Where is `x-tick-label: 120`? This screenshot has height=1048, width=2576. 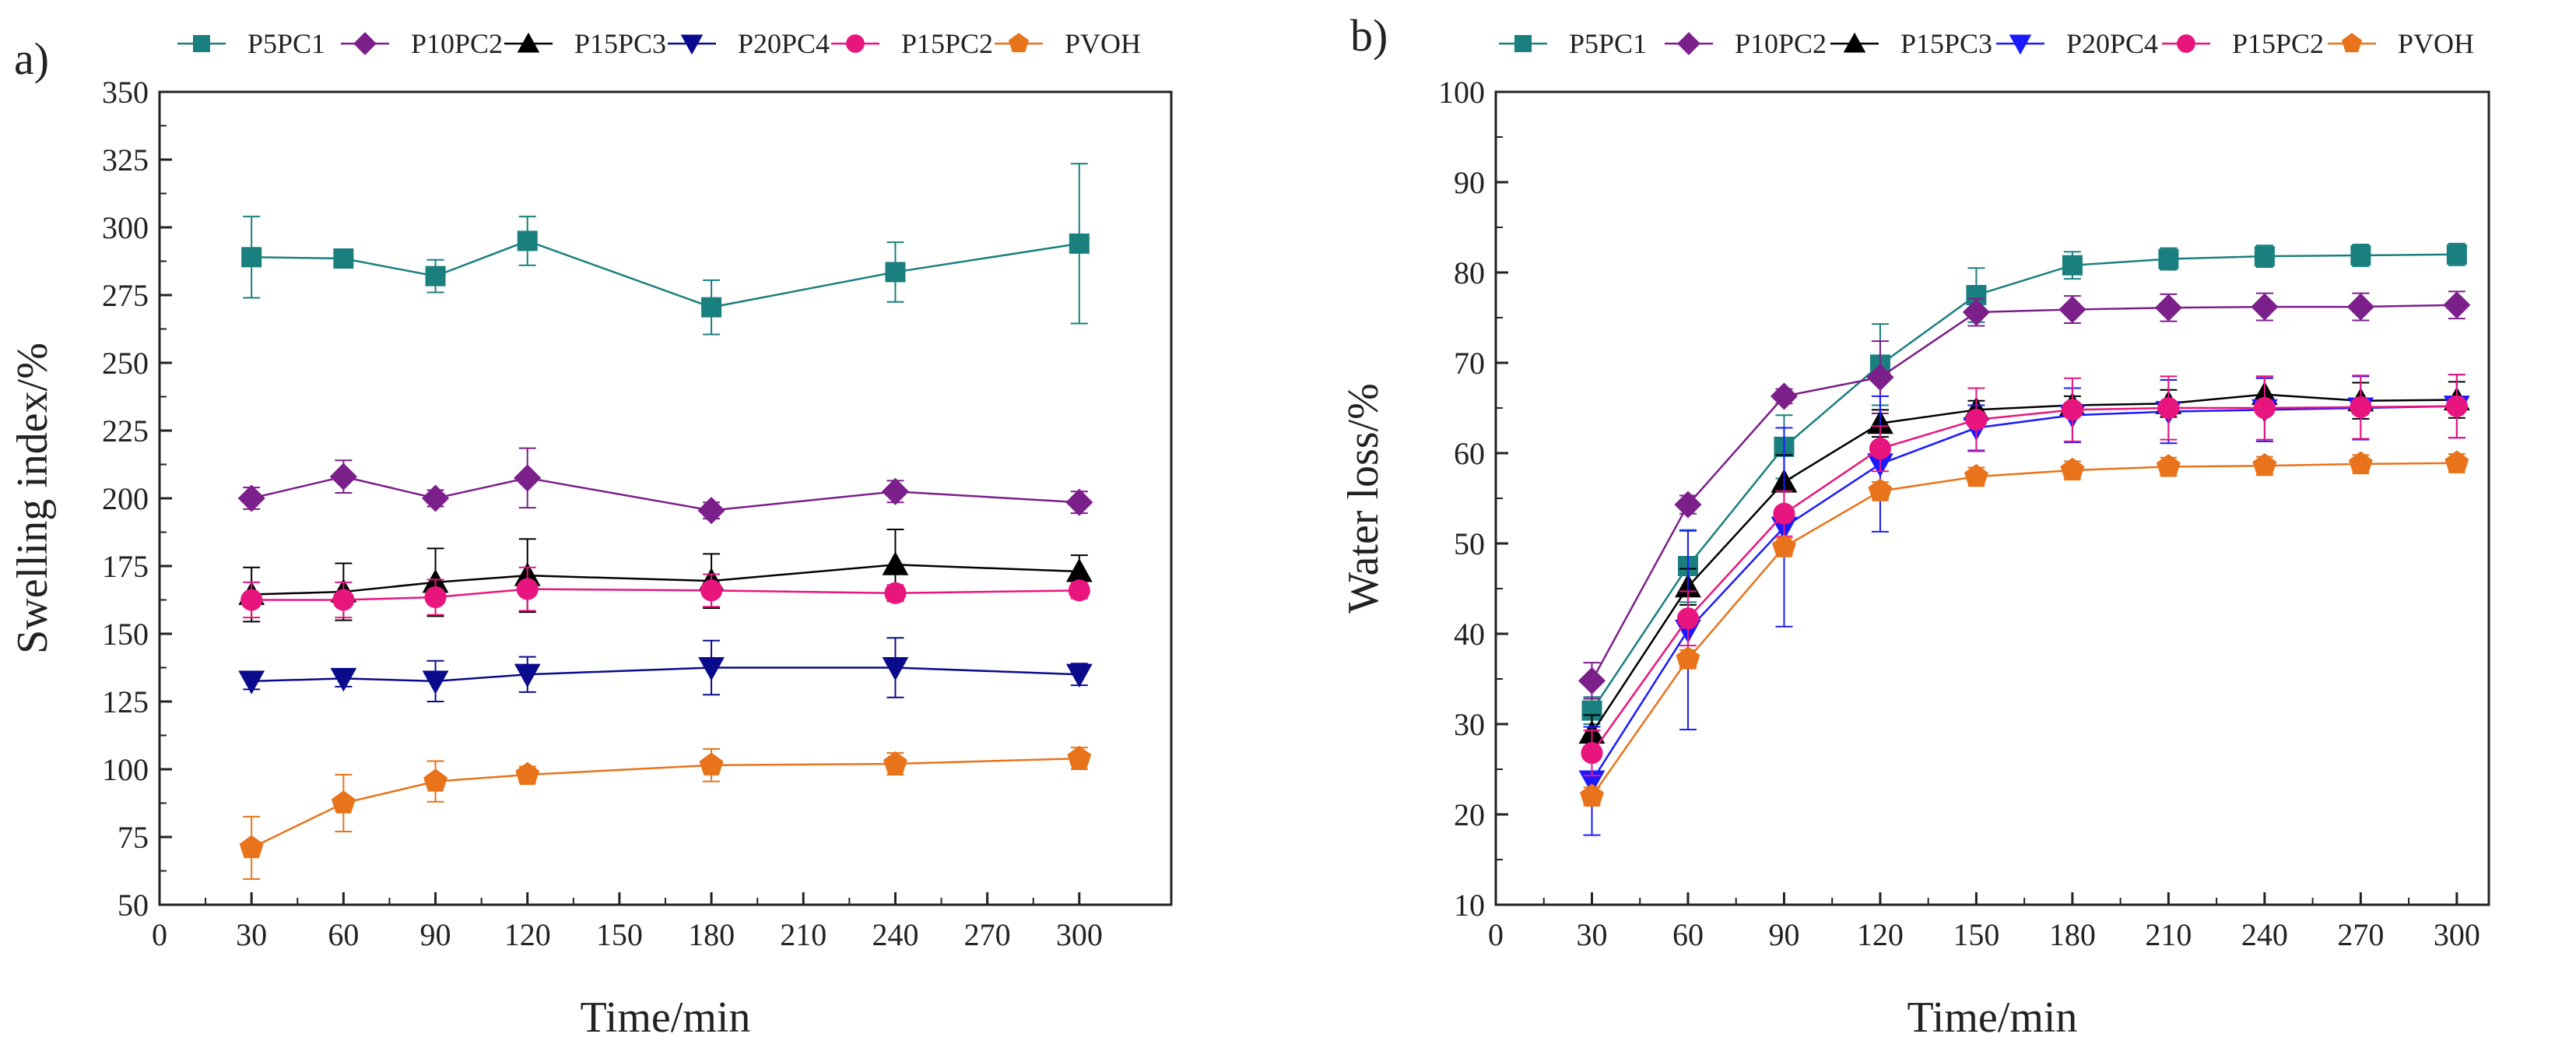 x-tick-label: 120 is located at coordinates (528, 934).